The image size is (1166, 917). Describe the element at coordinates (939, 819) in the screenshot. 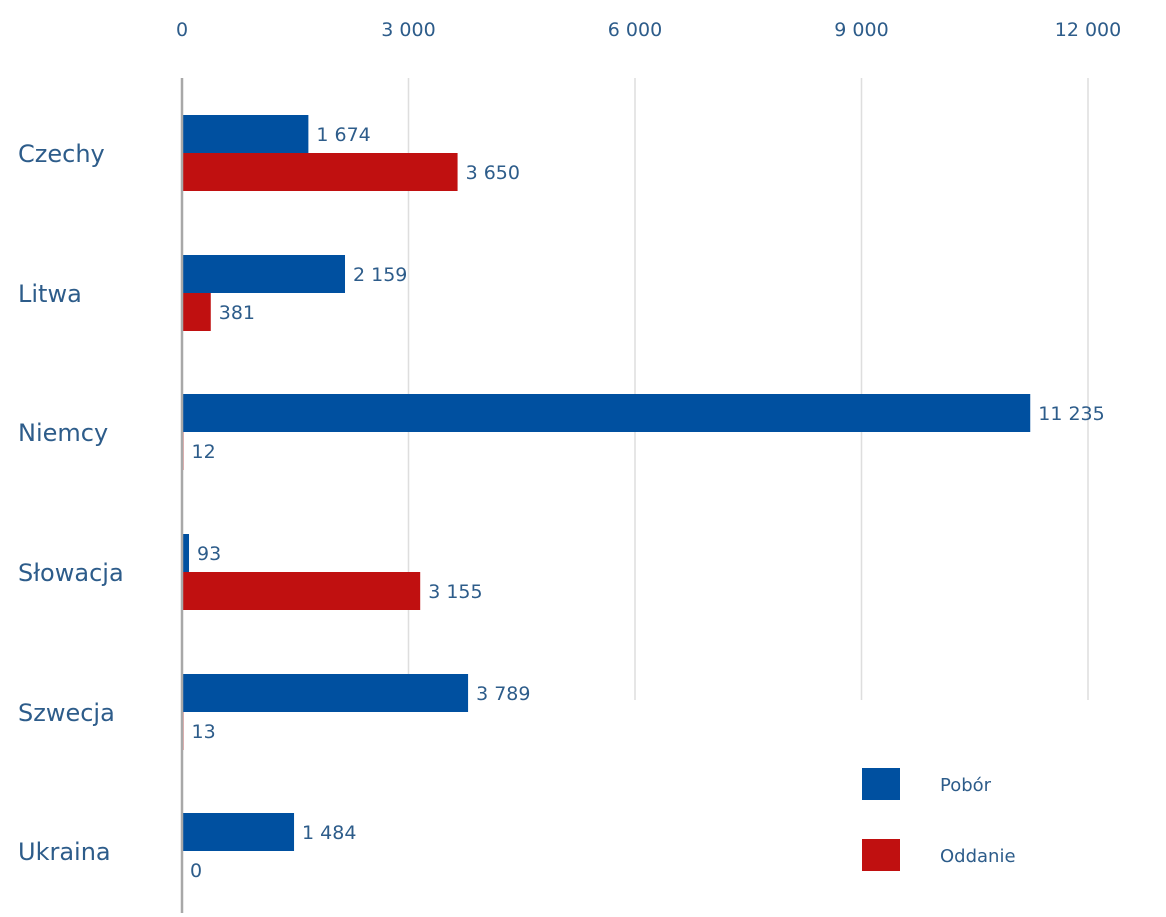

I see `legend: Pobór Oddanie` at that location.